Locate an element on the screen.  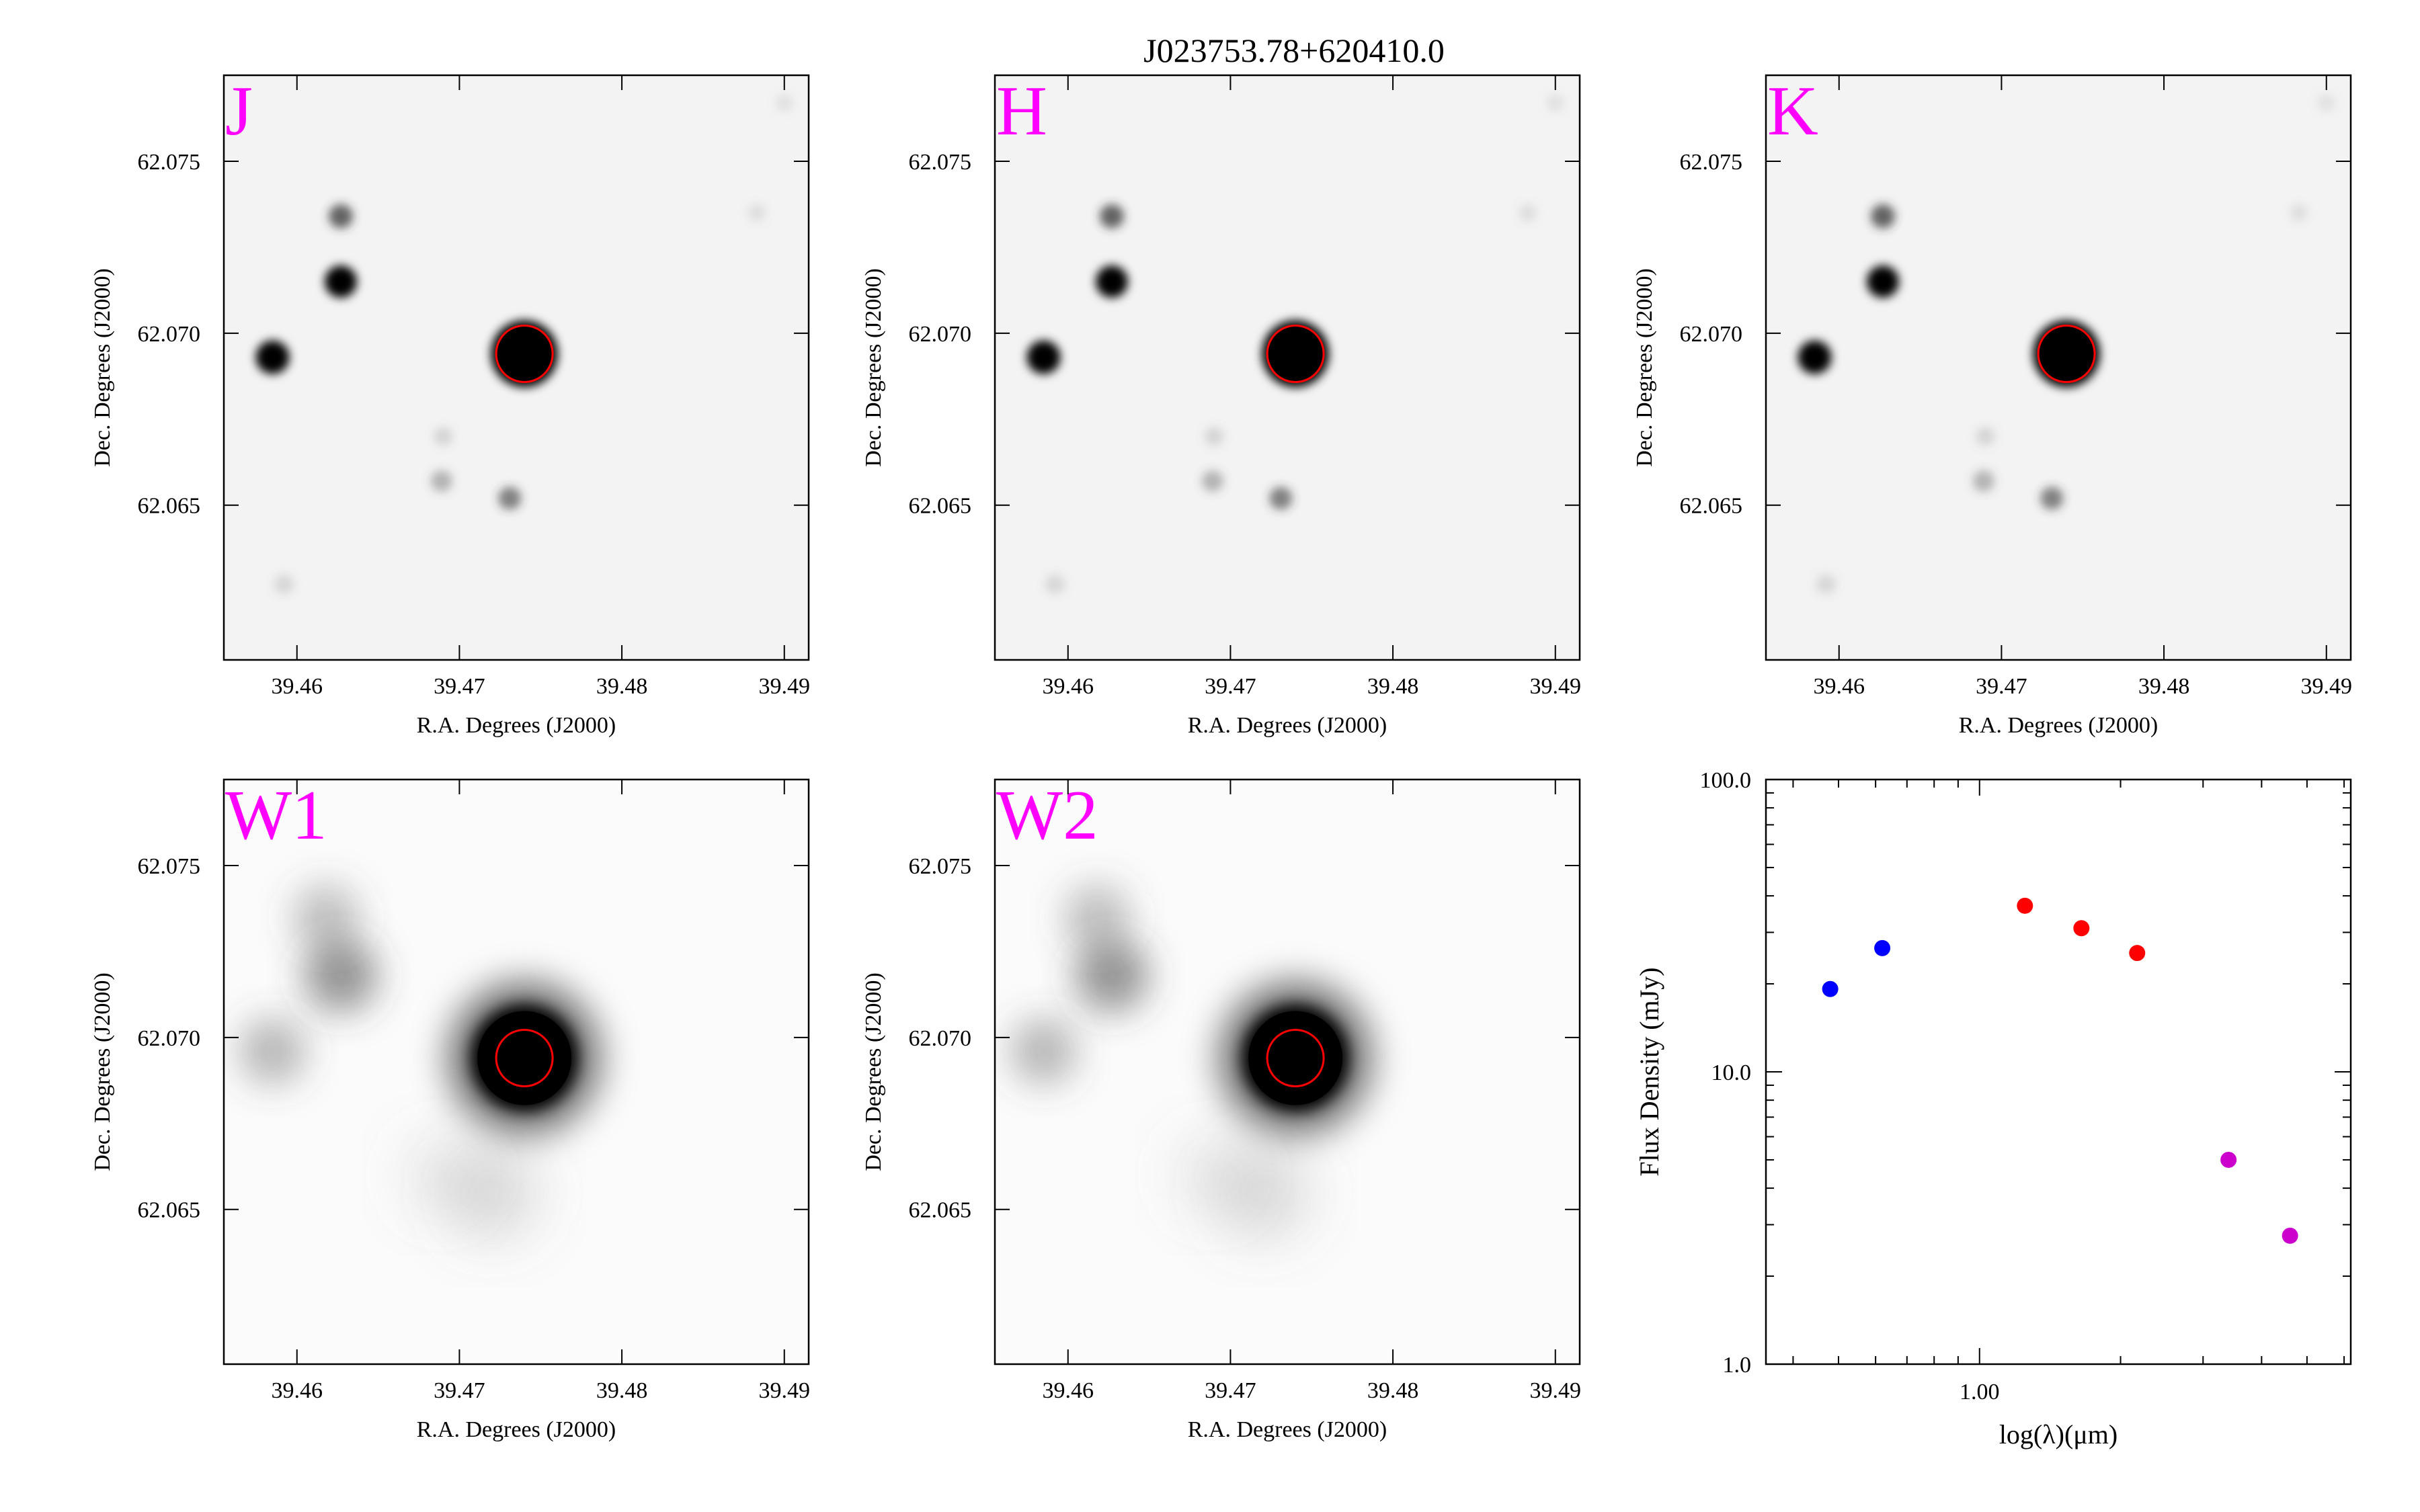
x-tick-label: 1.00 is located at coordinates (1980, 1392).